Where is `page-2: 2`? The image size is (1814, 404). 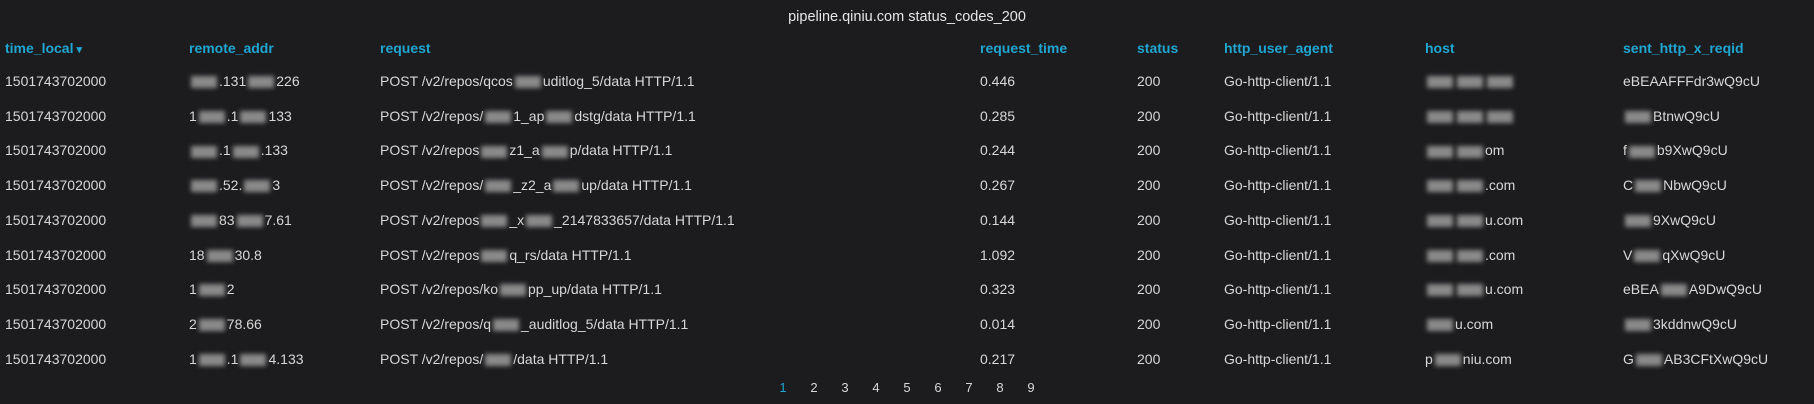 page-2: 2 is located at coordinates (814, 387).